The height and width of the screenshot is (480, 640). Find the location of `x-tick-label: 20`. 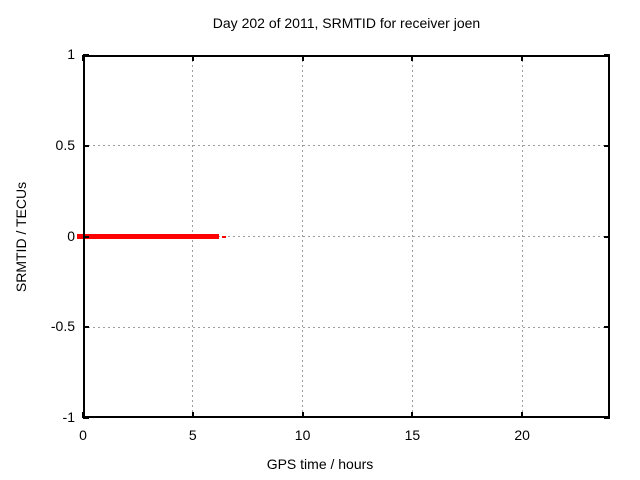

x-tick-label: 20 is located at coordinates (522, 435).